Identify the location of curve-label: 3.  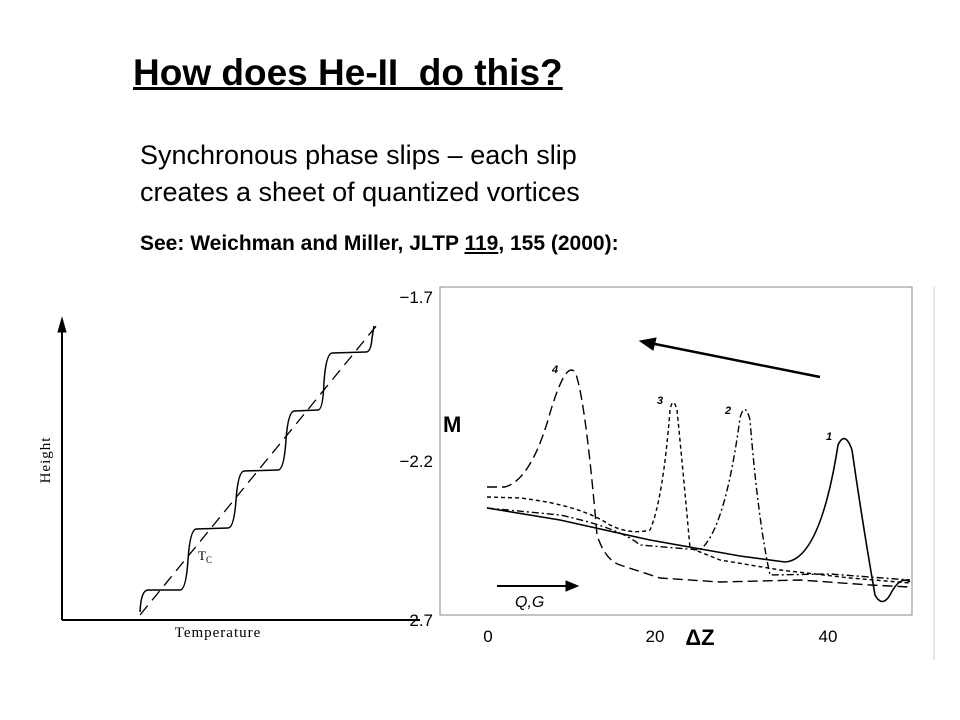
(660, 401).